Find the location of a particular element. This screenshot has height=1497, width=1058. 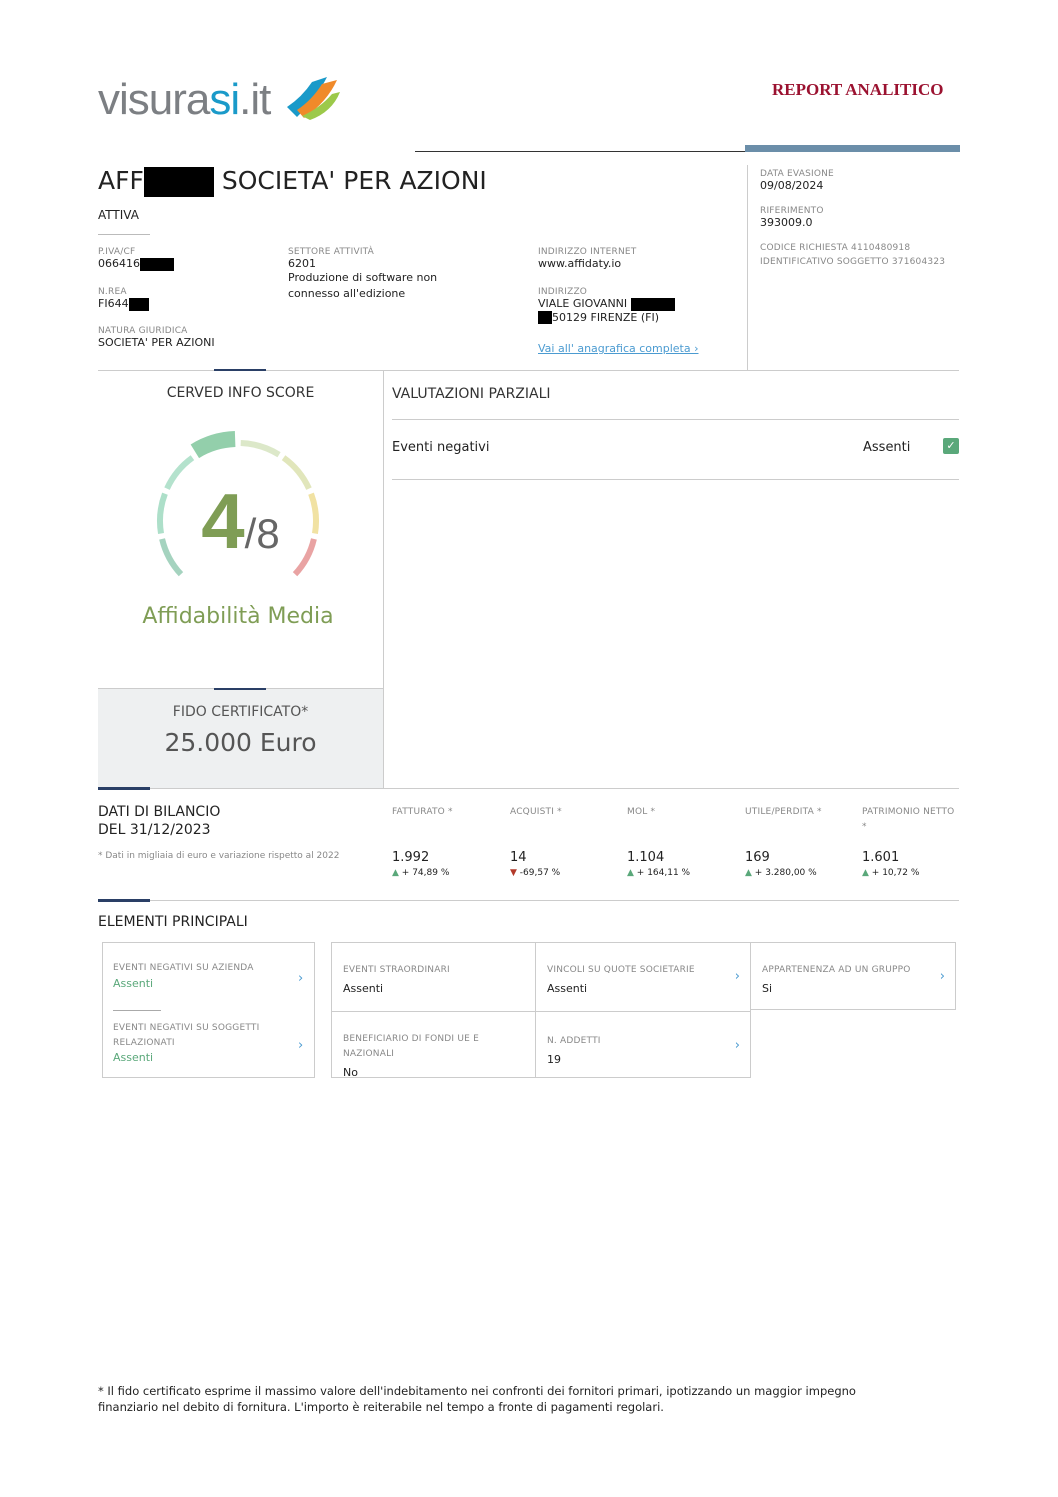

company-name: AFF SOCIETA' PER AZIONI is located at coordinates (292, 181).